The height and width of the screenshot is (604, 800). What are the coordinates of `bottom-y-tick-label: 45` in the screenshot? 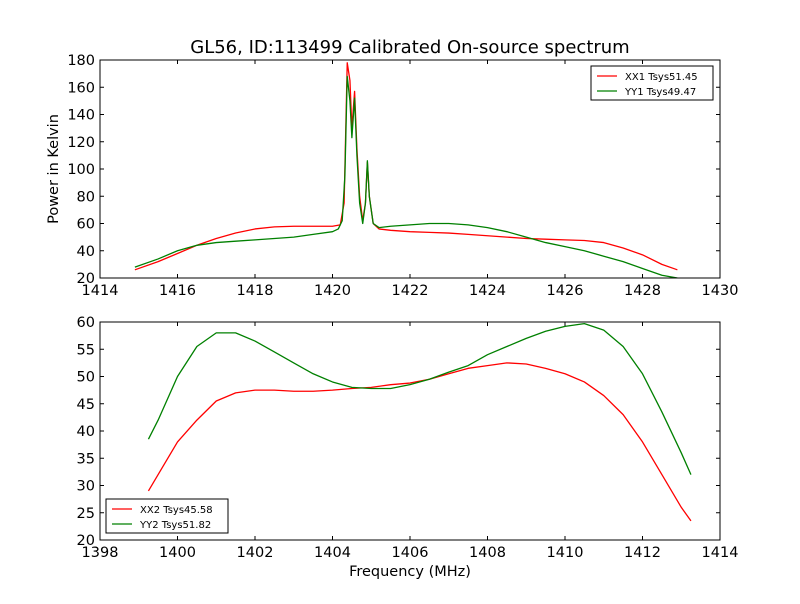 It's located at (86, 405).